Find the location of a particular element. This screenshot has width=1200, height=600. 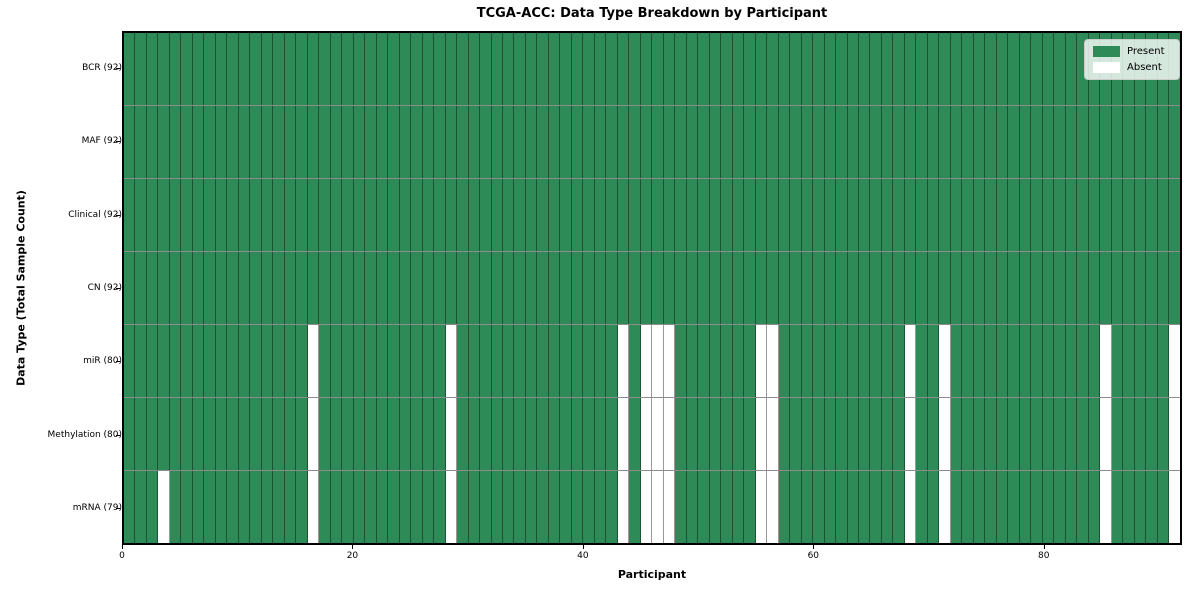

heatmap-row is located at coordinates (652, 142).